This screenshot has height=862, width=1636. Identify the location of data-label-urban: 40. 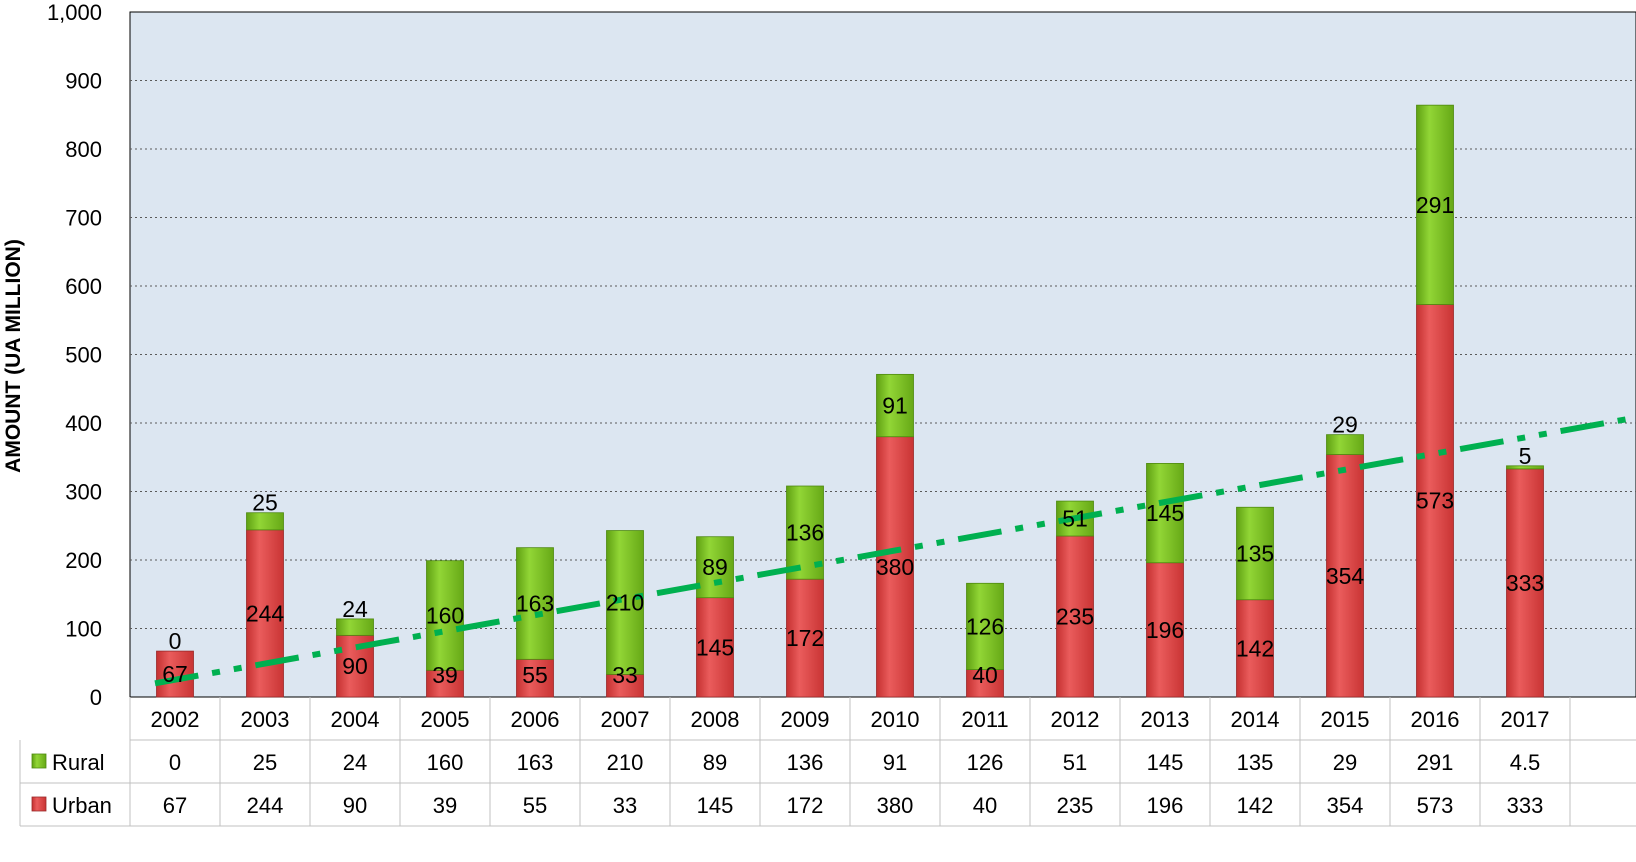
(985, 675).